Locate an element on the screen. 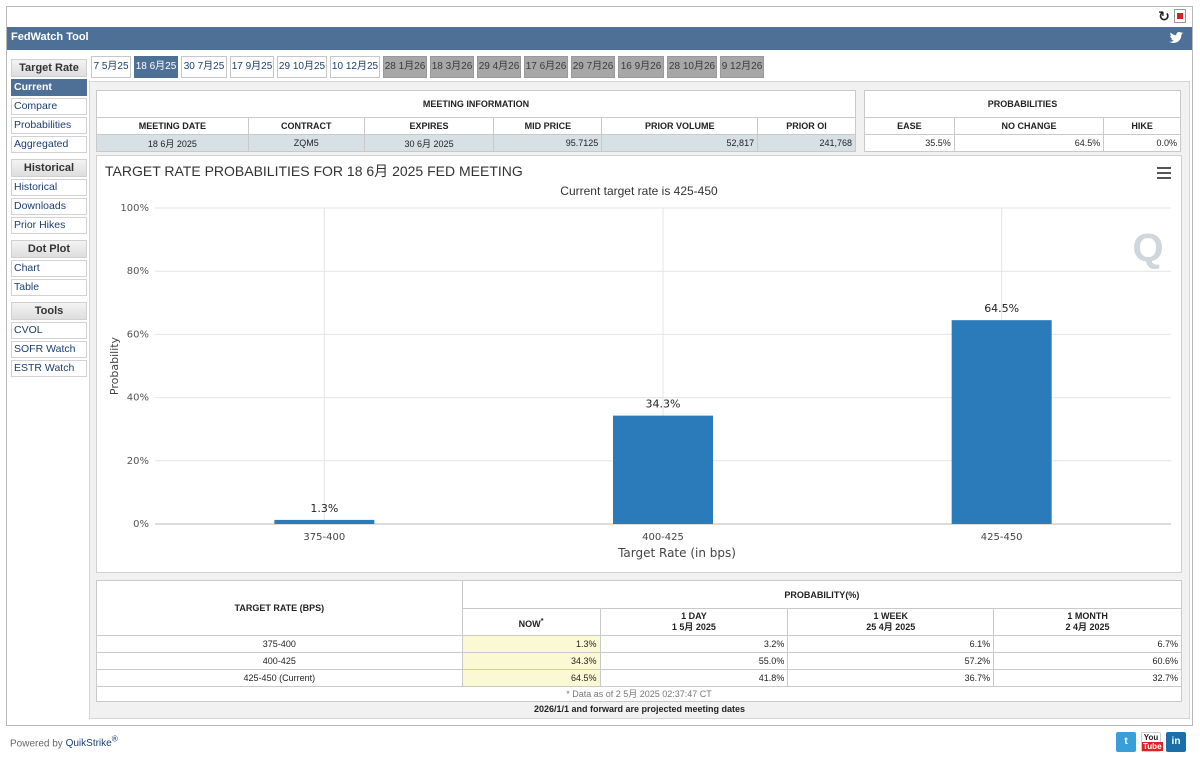 This screenshot has height=762, width=1200. rate-cell: 400-425 is located at coordinates (279, 661).